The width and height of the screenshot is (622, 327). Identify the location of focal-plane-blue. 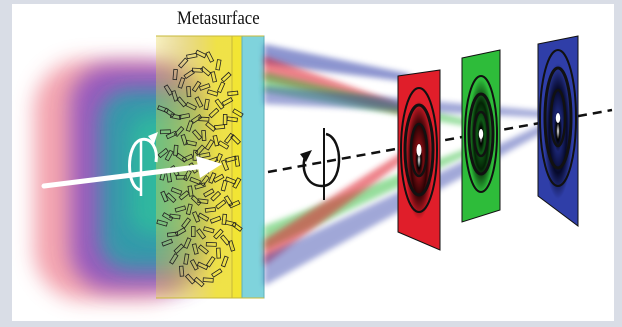
(558, 131).